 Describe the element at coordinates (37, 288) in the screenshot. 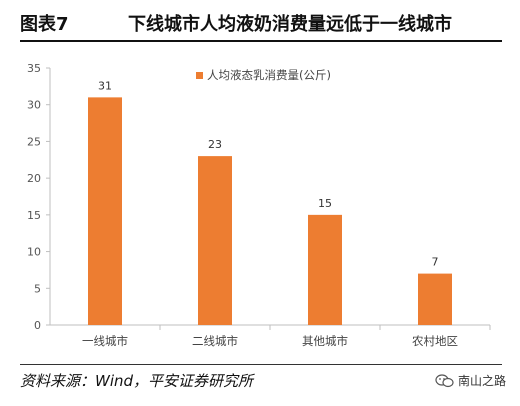

I see `y-tick-label: 5` at that location.